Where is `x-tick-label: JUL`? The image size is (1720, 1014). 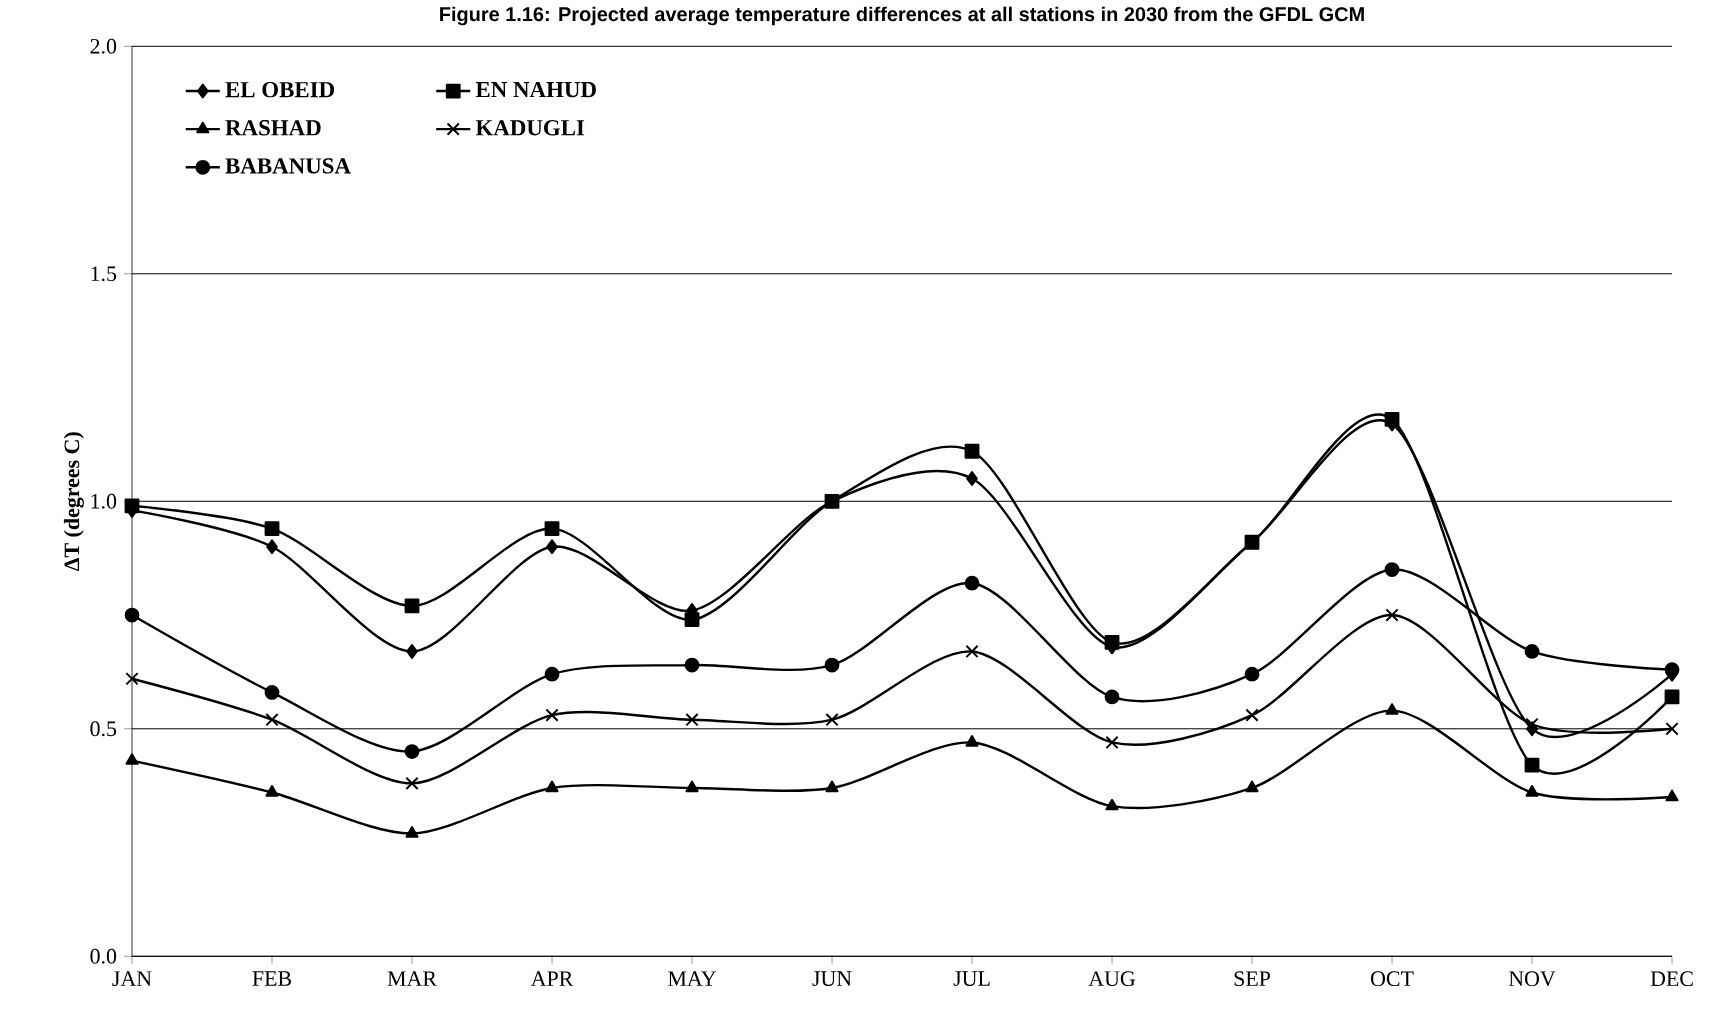
x-tick-label: JUL is located at coordinates (971, 978).